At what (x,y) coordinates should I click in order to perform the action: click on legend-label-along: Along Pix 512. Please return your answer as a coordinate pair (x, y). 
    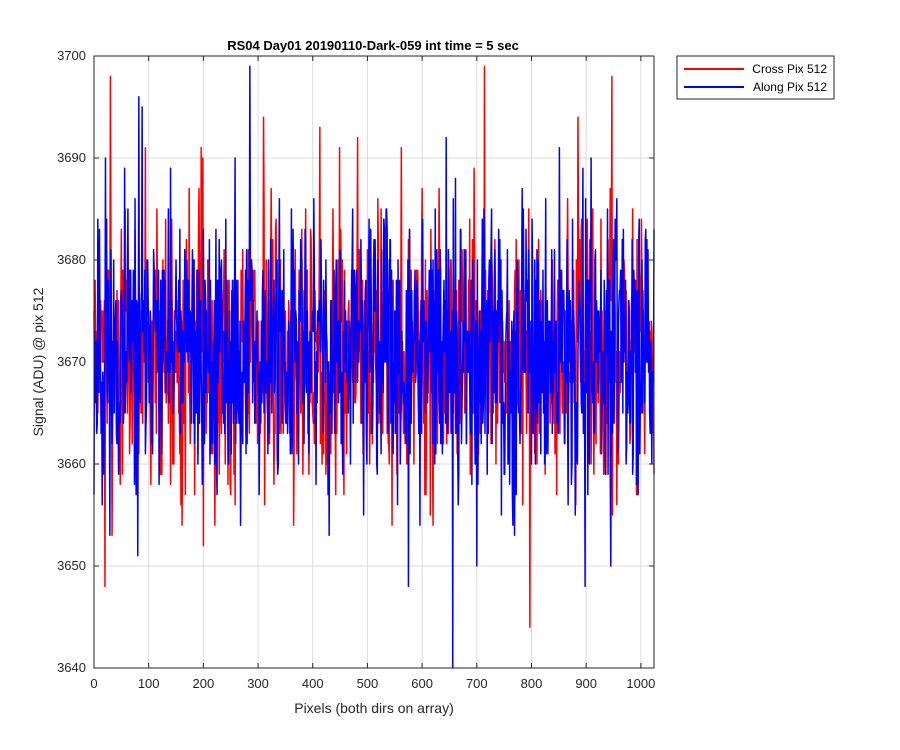
    Looking at the image, I should click on (790, 87).